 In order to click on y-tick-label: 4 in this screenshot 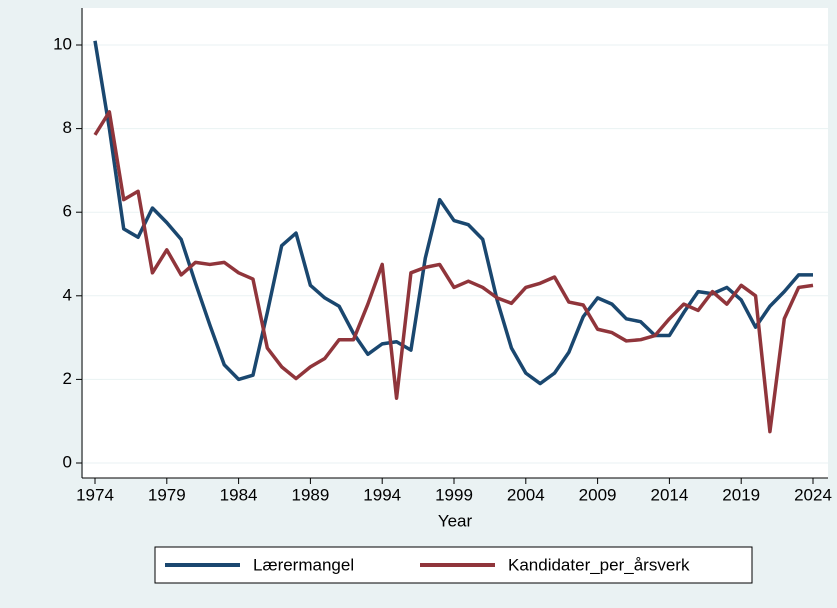, I will do `click(67, 294)`.